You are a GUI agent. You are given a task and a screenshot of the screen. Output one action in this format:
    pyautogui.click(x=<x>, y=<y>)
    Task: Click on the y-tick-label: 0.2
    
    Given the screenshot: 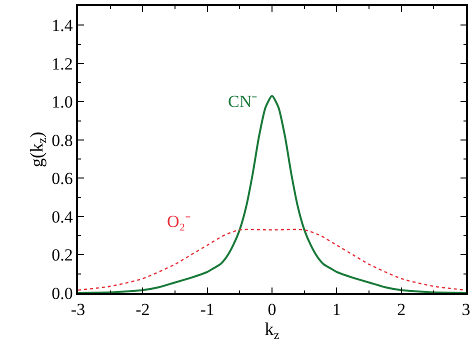 What is the action you would take?
    pyautogui.click(x=62, y=255)
    